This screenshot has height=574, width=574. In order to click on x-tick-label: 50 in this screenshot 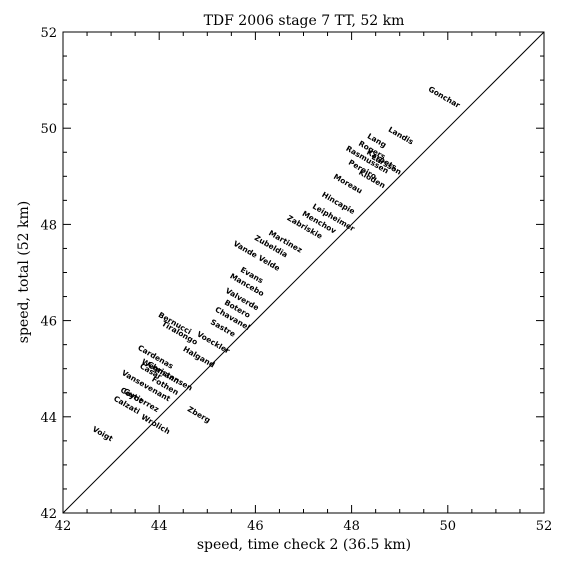, I will do `click(448, 526)`.